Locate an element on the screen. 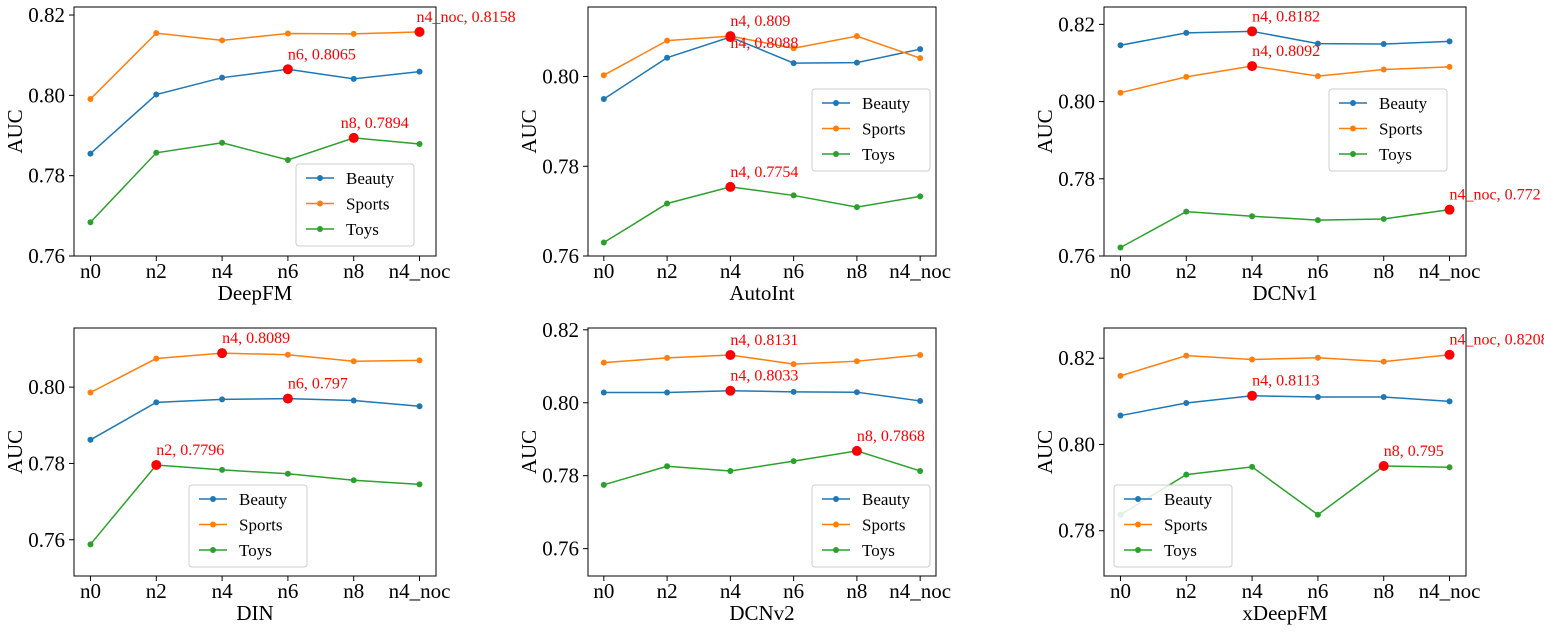 The width and height of the screenshot is (1544, 632). annotation-label: n4, 0.8113 is located at coordinates (1285, 381).